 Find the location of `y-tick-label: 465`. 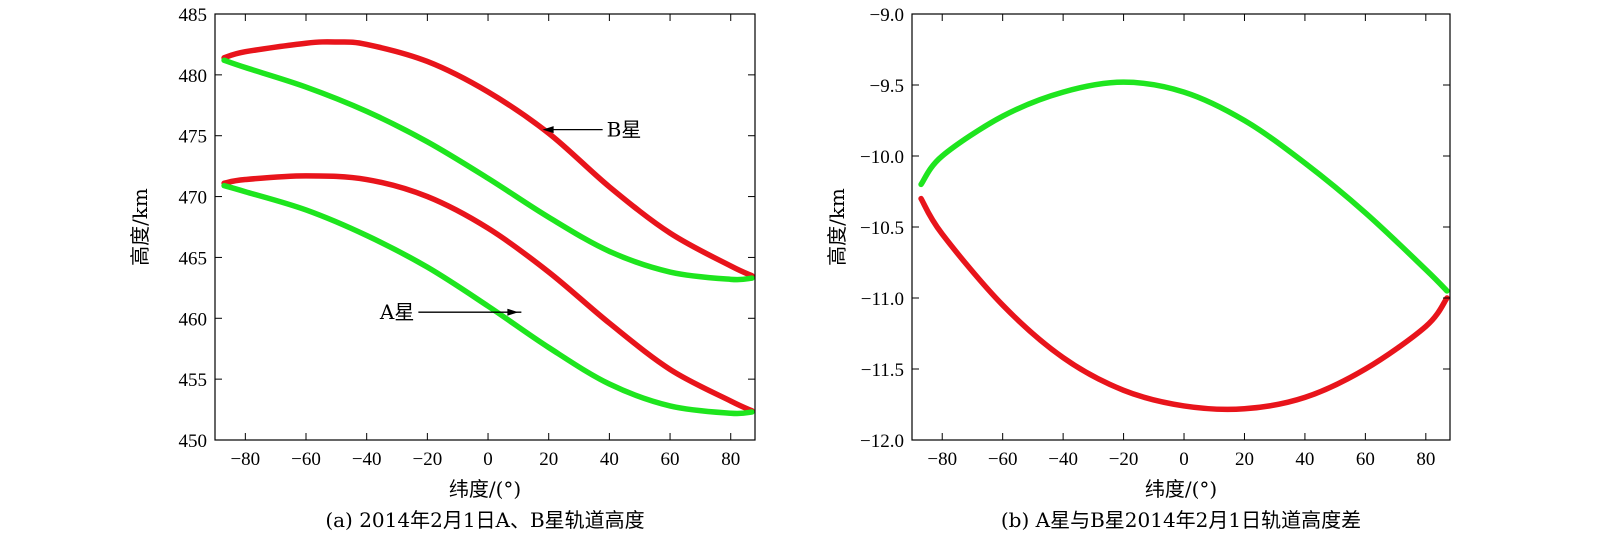

y-tick-label: 465 is located at coordinates (193, 258).